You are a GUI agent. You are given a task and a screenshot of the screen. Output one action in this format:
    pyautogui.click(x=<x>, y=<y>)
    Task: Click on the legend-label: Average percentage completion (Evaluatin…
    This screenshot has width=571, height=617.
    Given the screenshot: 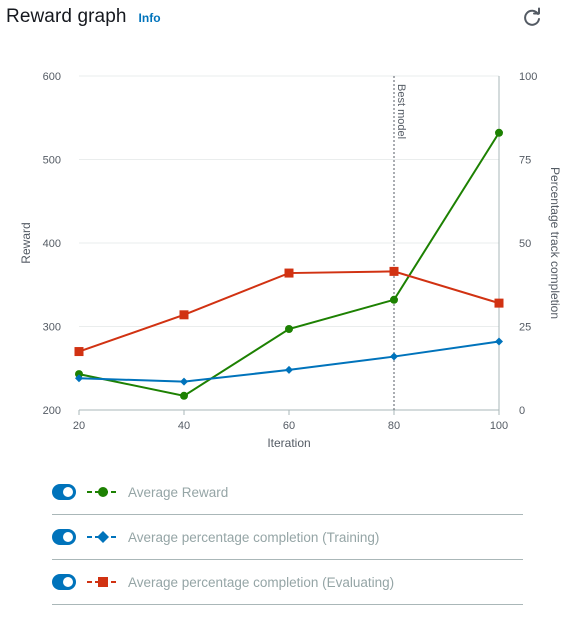 What is the action you would take?
    pyautogui.click(x=261, y=582)
    